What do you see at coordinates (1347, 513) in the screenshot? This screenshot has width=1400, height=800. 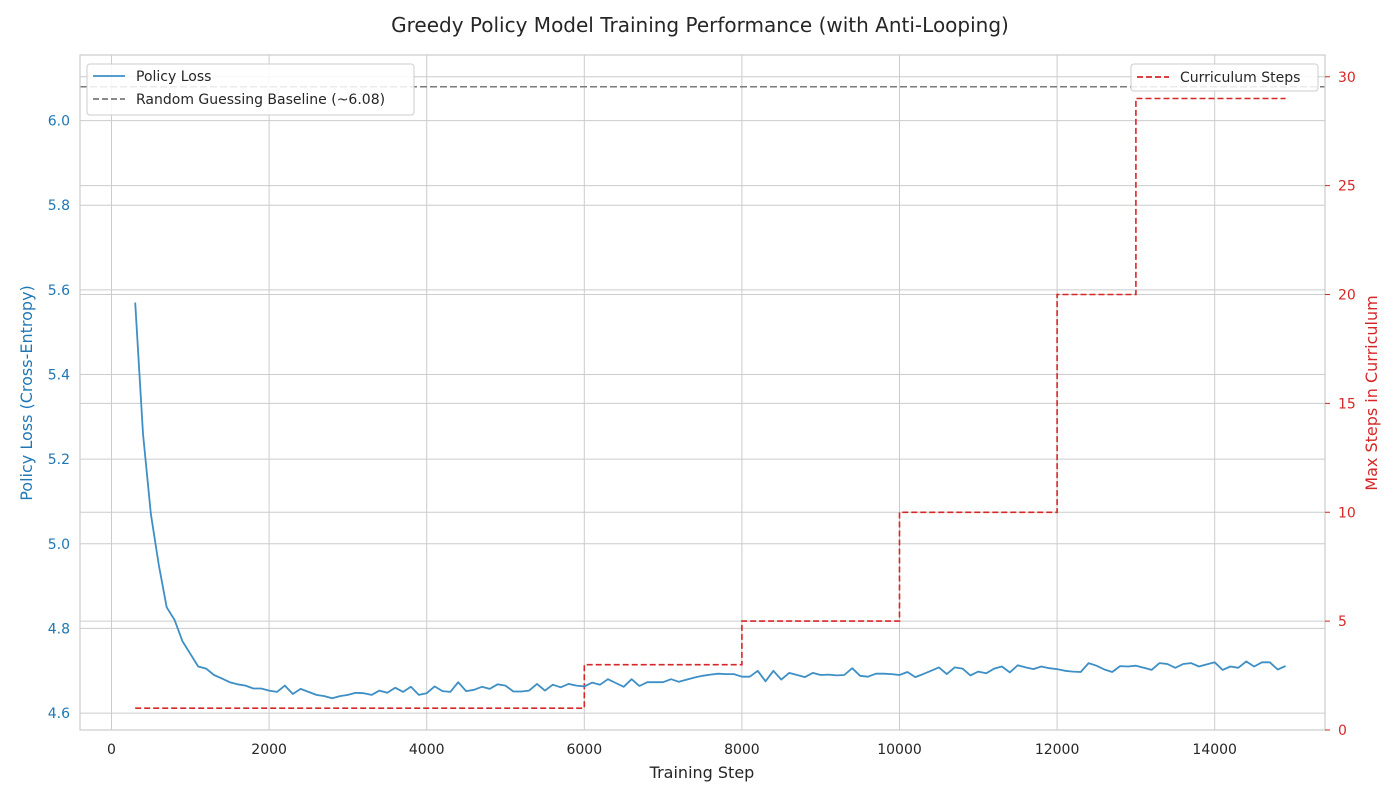 I see `right-y-tick-label: 10` at bounding box center [1347, 513].